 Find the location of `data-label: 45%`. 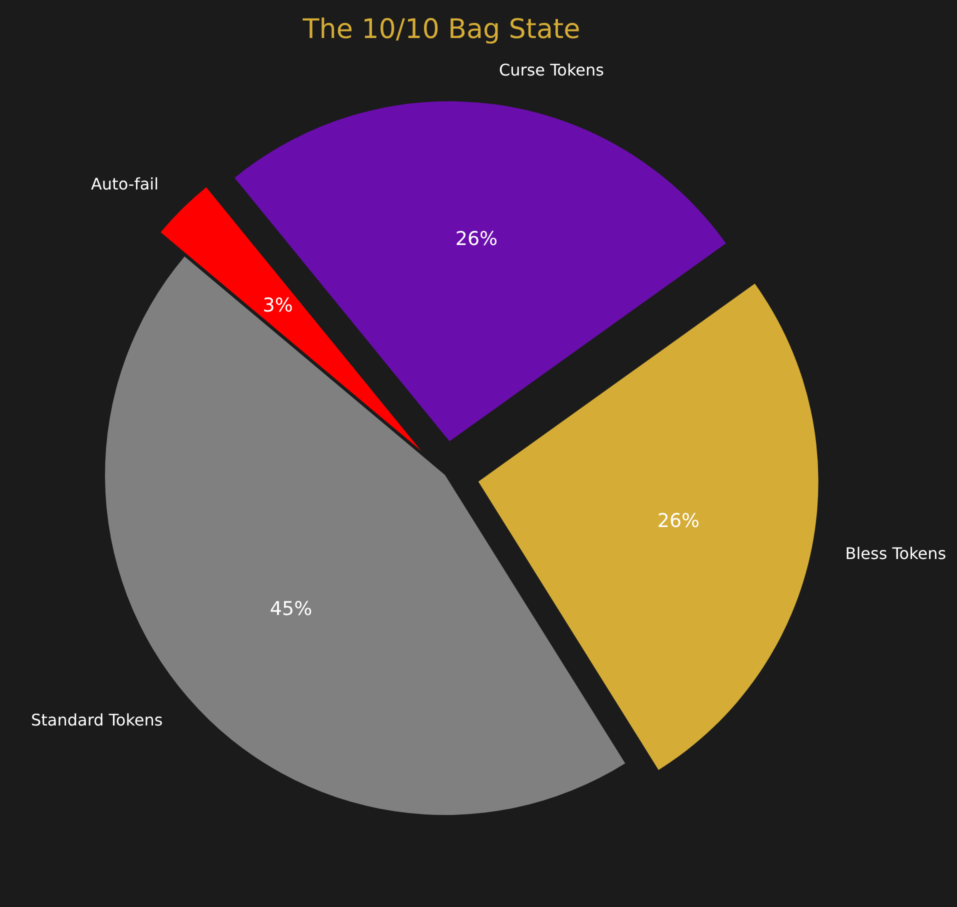

data-label: 45% is located at coordinates (291, 609).